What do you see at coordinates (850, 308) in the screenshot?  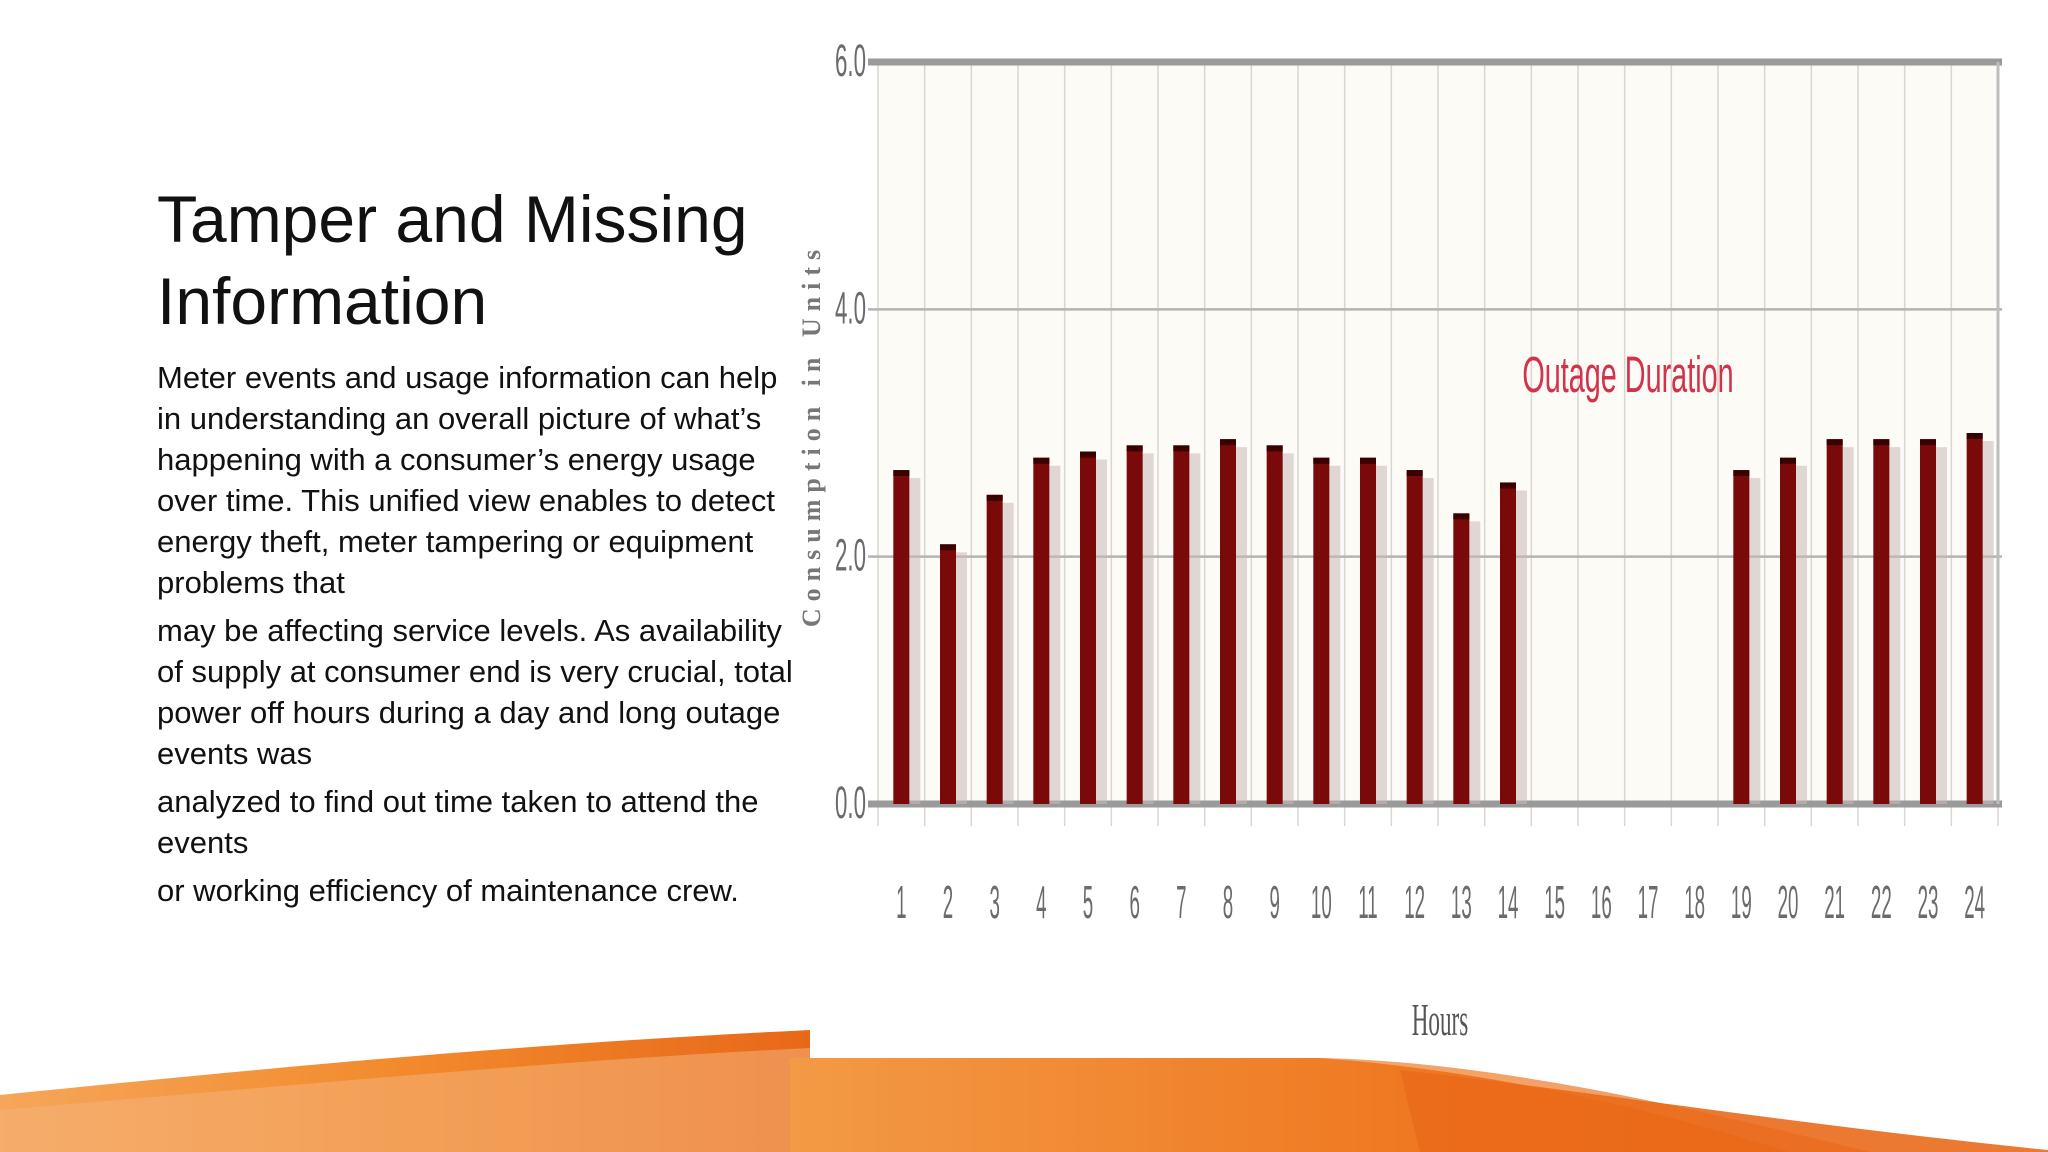 I see `y-tick-label: 4.0` at bounding box center [850, 308].